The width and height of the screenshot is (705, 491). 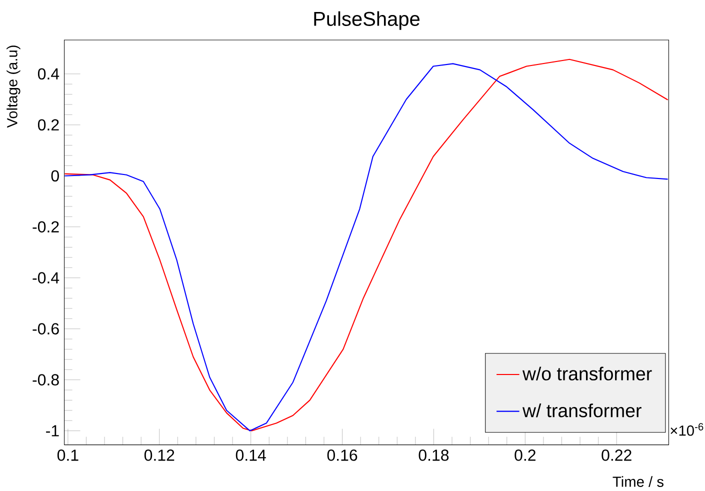 What do you see at coordinates (159, 455) in the screenshot?
I see `x-tick-label: 0.12` at bounding box center [159, 455].